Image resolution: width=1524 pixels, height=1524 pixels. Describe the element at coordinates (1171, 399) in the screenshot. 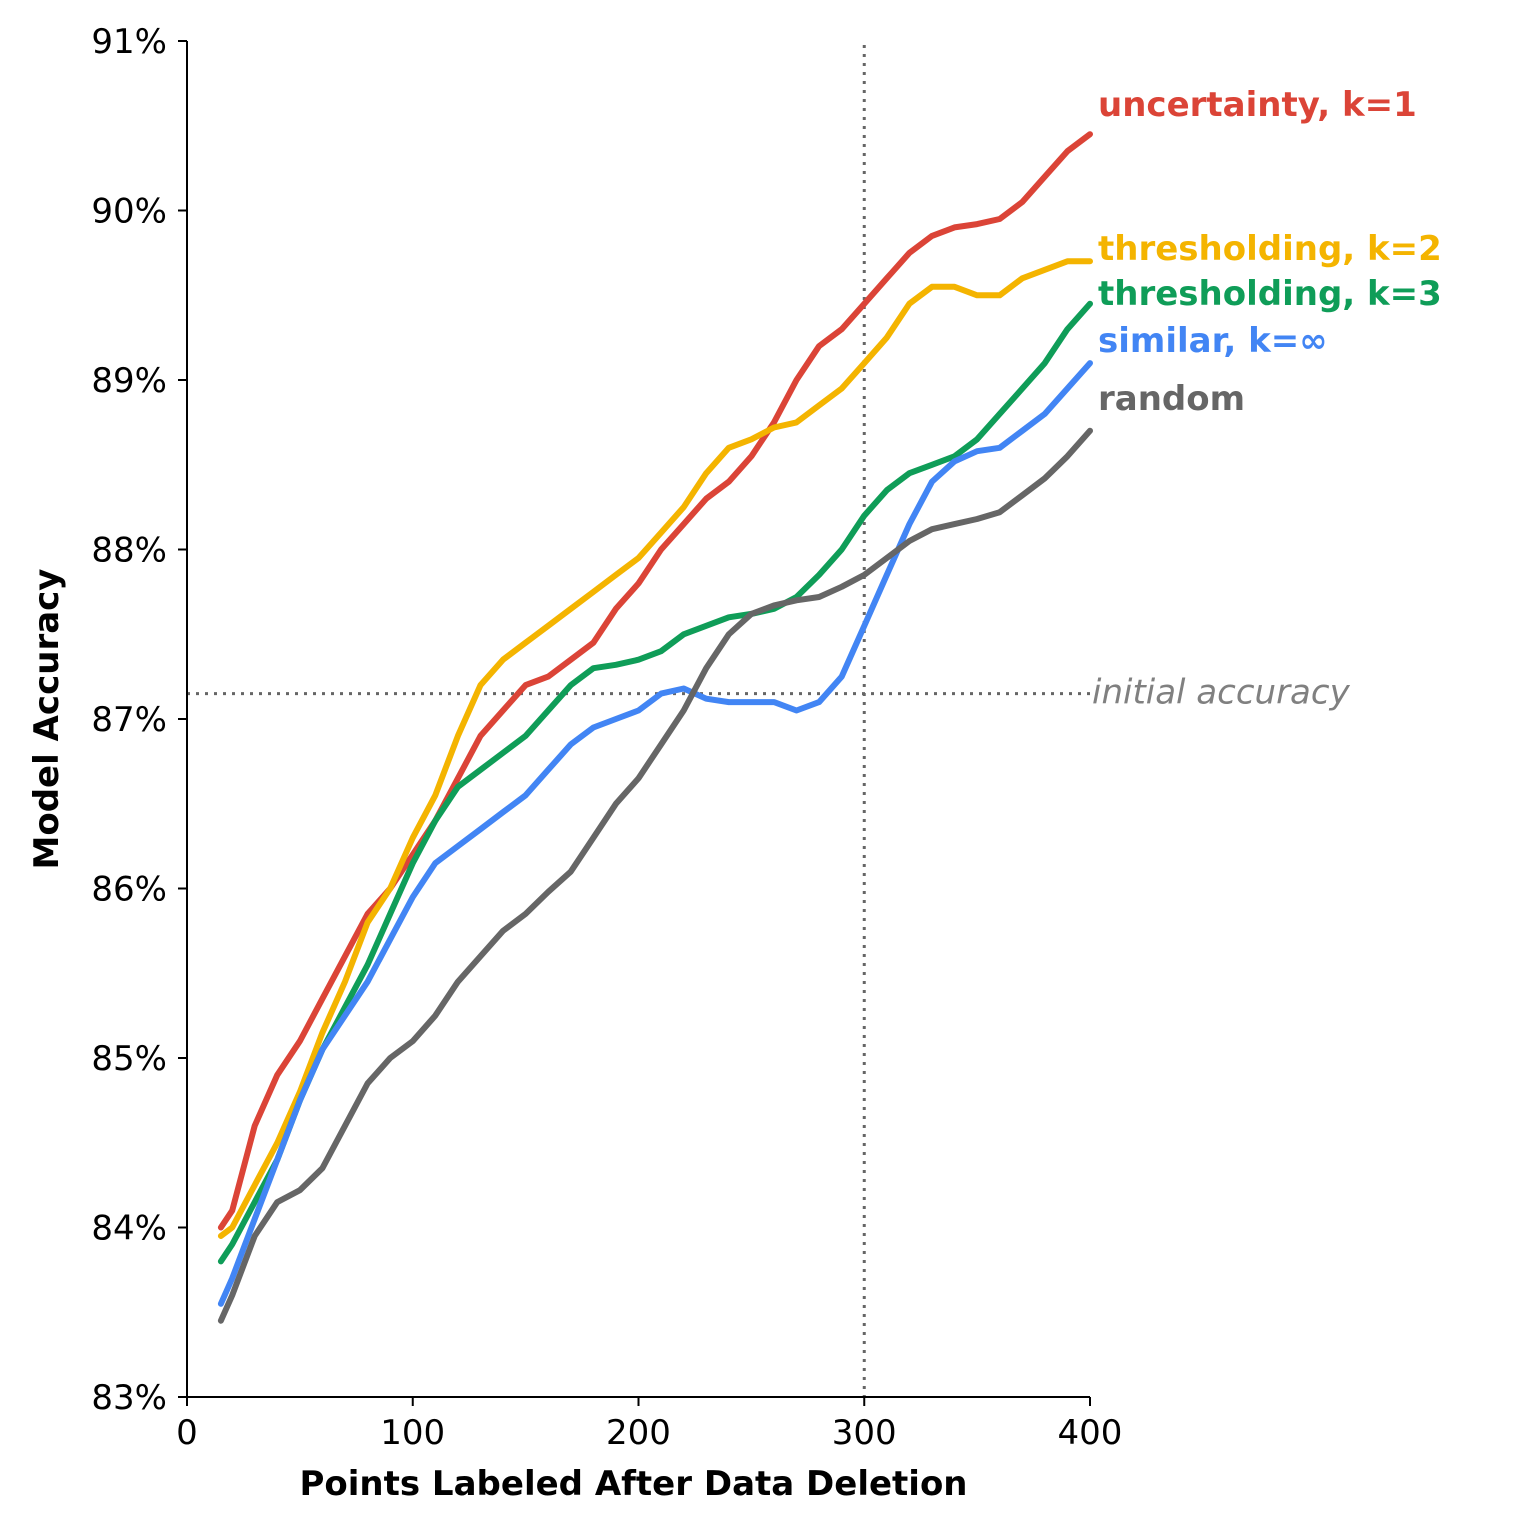

I see `series-label-random: random` at that location.